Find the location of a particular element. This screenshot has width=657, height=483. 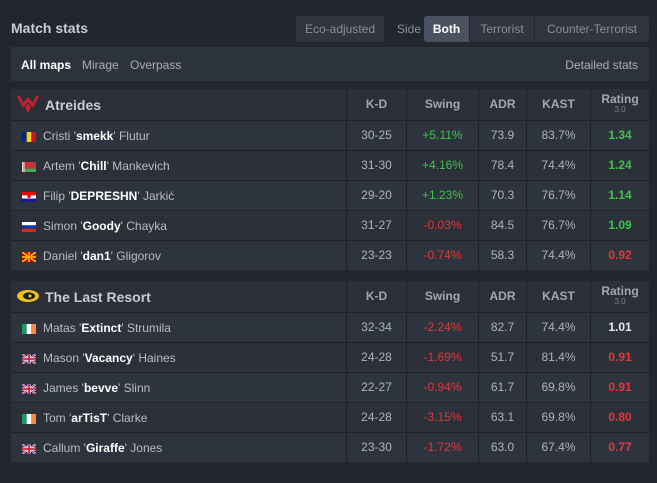

kd-value: 31-30 is located at coordinates (376, 165).